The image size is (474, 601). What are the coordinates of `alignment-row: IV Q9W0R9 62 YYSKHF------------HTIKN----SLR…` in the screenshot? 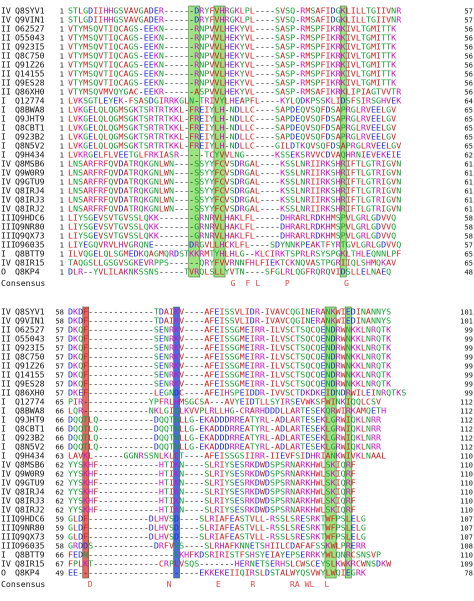 It's located at (237, 473).